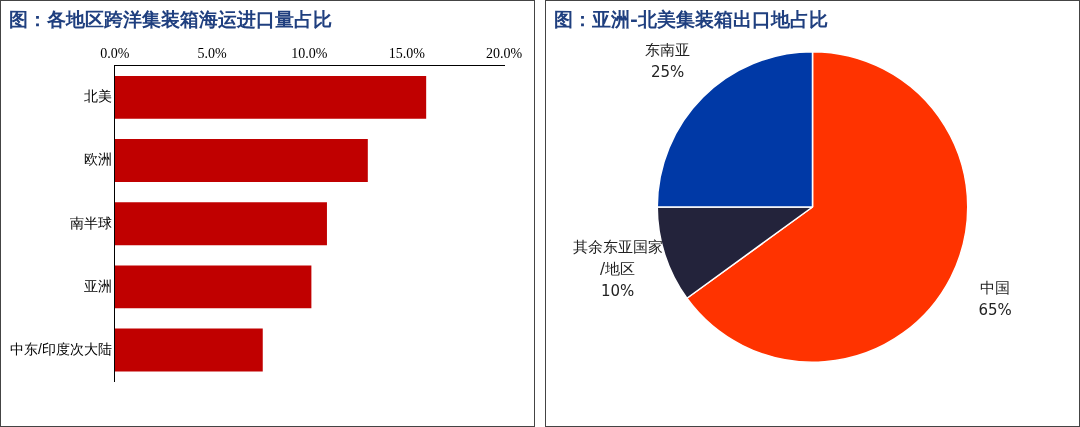  Describe the element at coordinates (617, 258) in the screenshot. I see `slice-label: 其余东亚国家/地区` at that location.